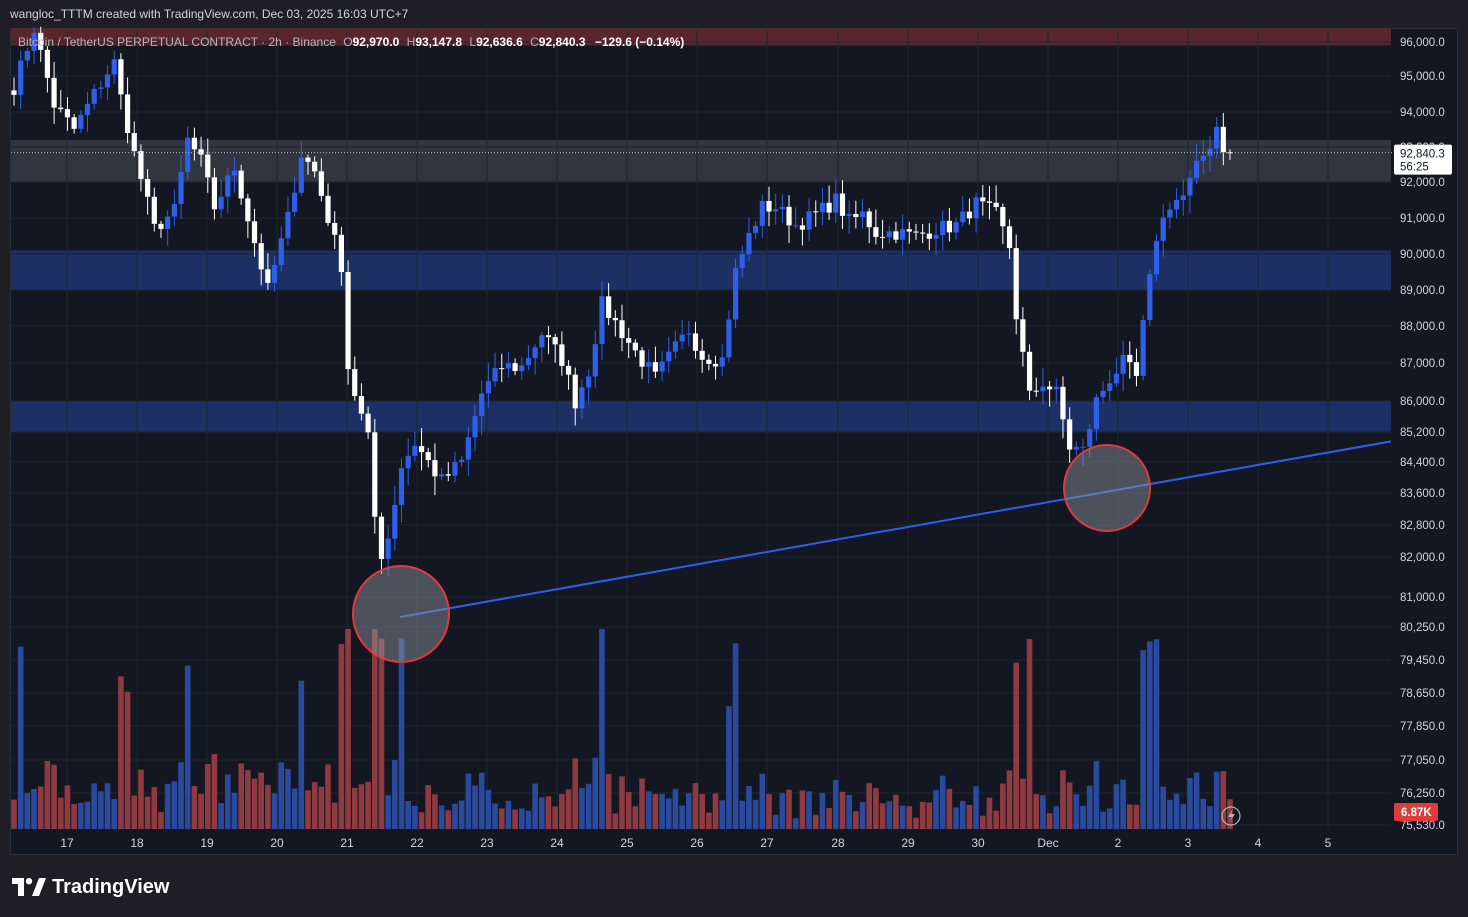 The width and height of the screenshot is (1468, 917). Describe the element at coordinates (67, 843) in the screenshot. I see `x-tick-label: 17` at that location.